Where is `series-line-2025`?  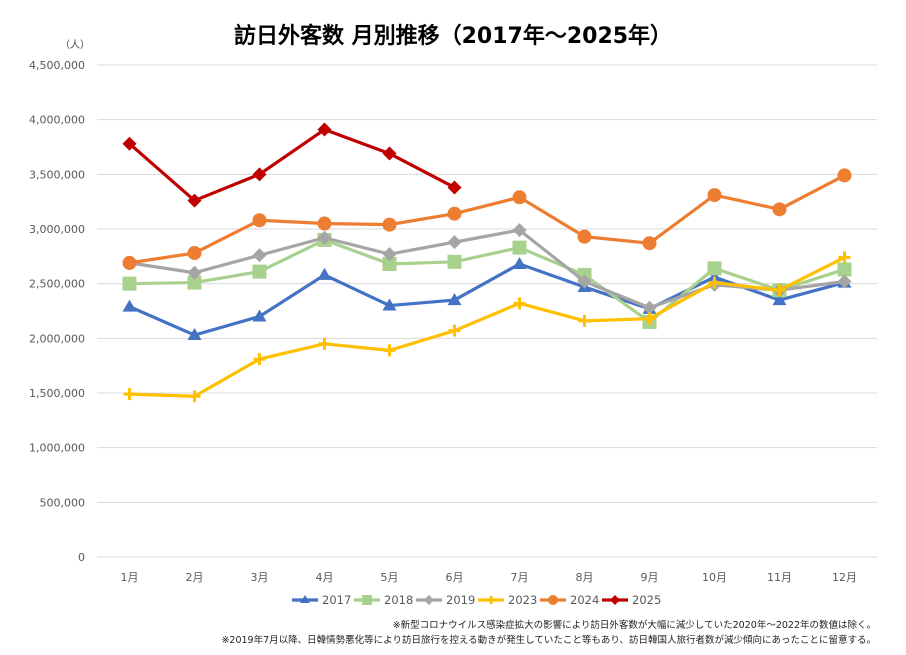 series-line-2025 is located at coordinates (292, 165).